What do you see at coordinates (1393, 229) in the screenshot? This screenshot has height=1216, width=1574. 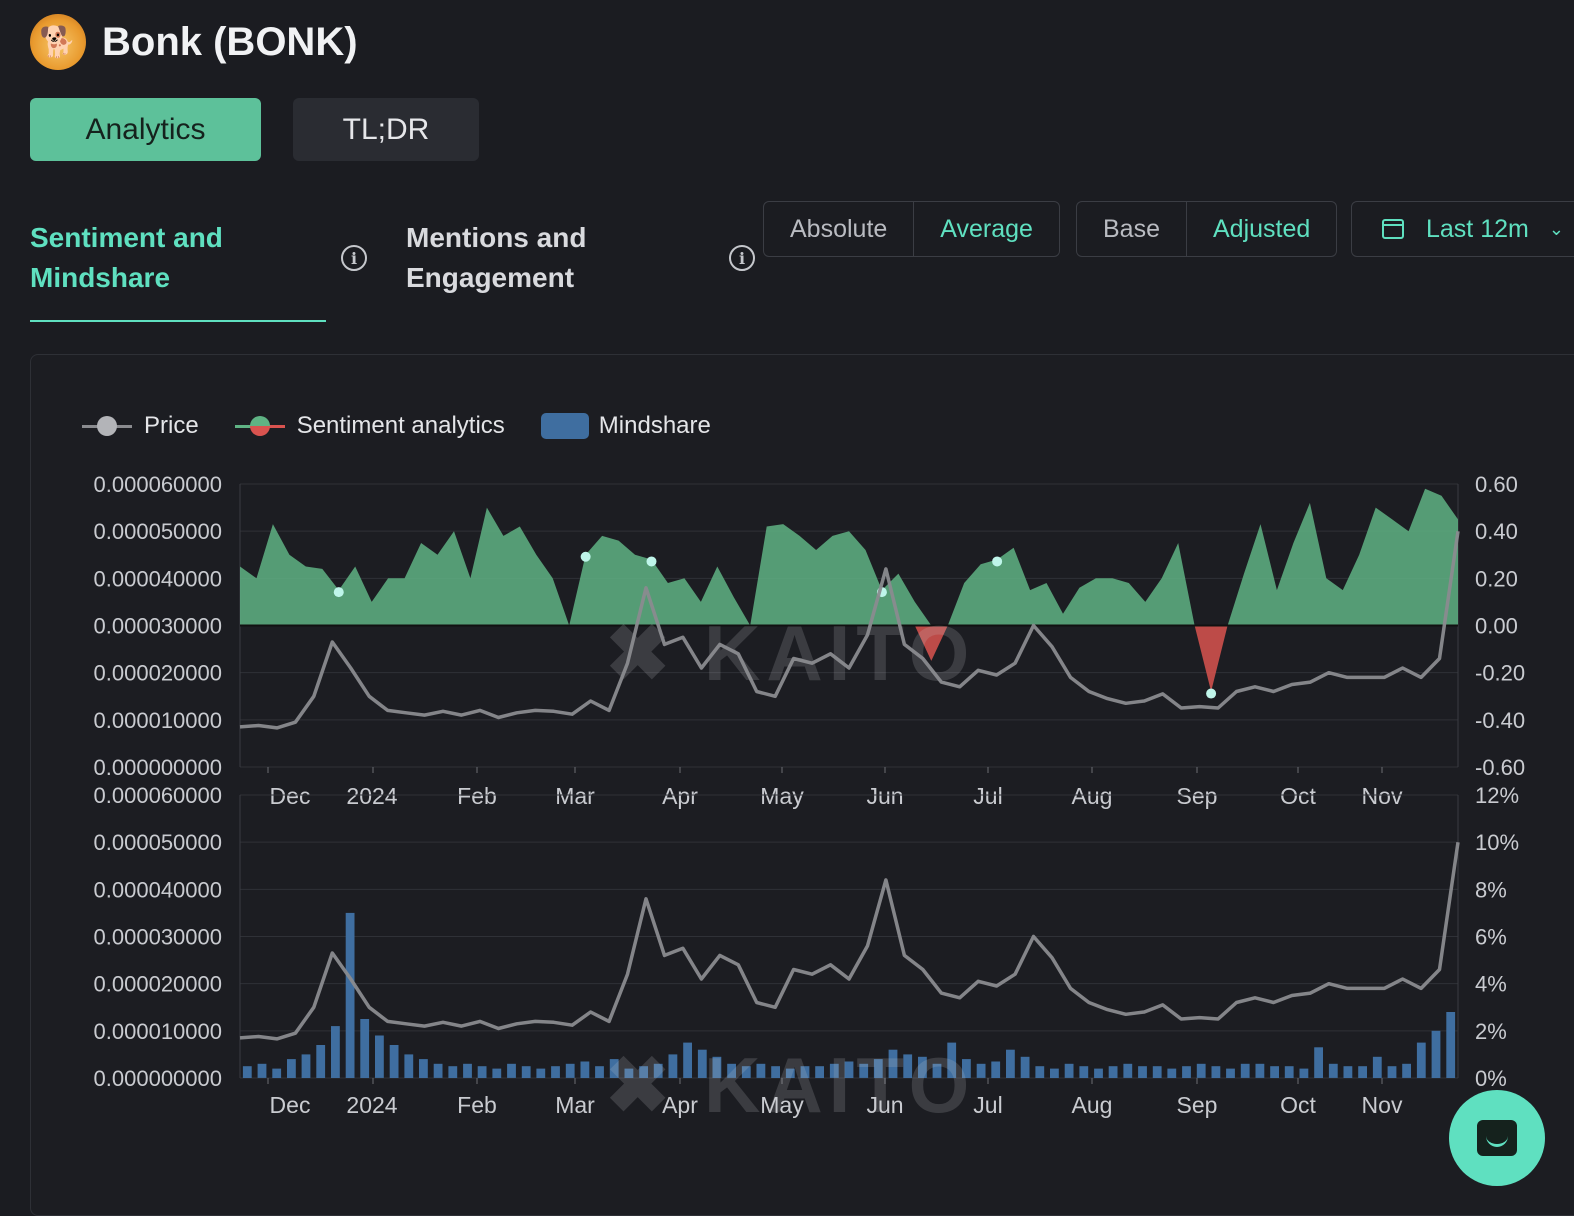 I see `calendar-icon` at bounding box center [1393, 229].